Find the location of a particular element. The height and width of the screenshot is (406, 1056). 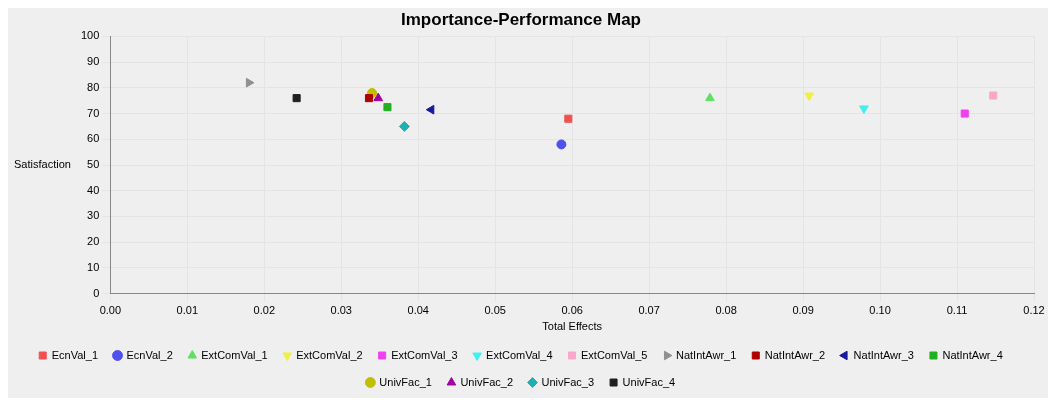

x-tick-label: 0.09 is located at coordinates (803, 310).